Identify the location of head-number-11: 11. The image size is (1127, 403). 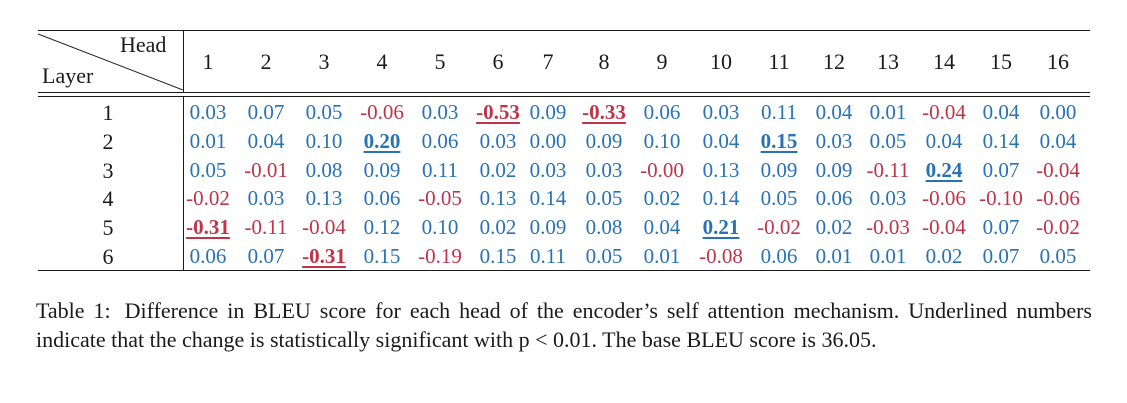
(779, 61).